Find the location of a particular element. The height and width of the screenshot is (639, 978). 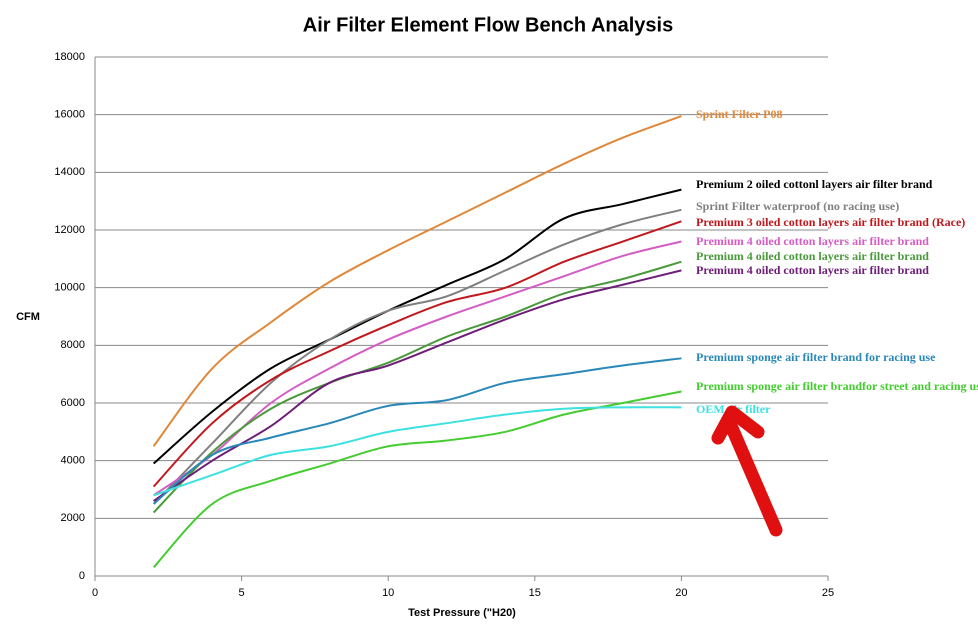

x-tick-label: 15 is located at coordinates (535, 593).